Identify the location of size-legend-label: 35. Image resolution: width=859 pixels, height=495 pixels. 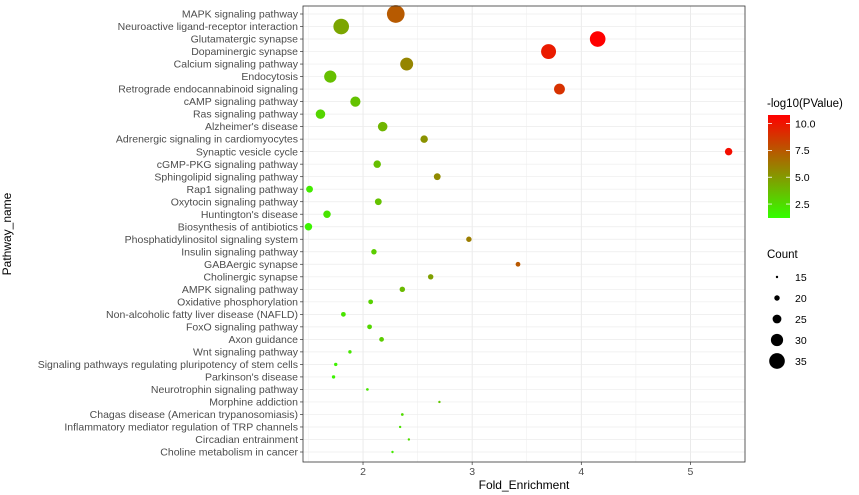
(801, 362).